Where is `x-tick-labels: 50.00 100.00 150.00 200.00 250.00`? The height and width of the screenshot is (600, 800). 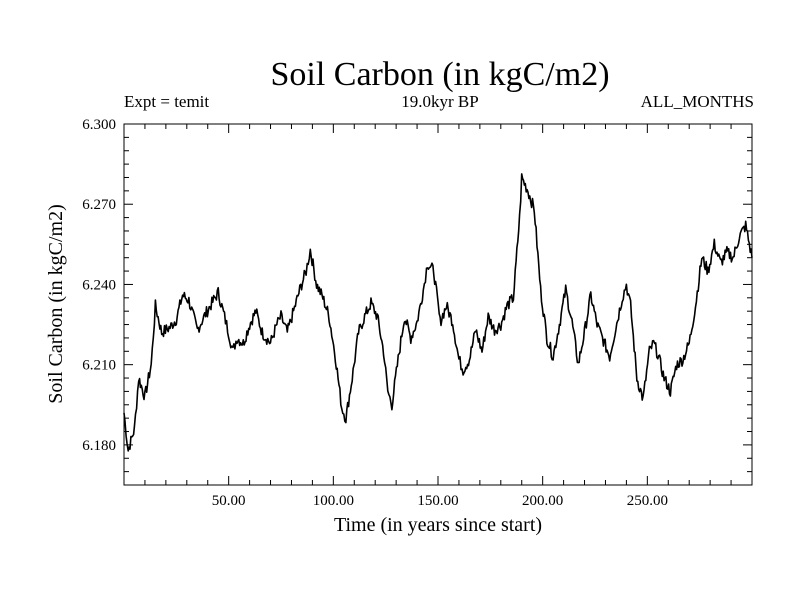
x-tick-labels: 50.00 100.00 150.00 200.00 250.00 is located at coordinates (440, 501).